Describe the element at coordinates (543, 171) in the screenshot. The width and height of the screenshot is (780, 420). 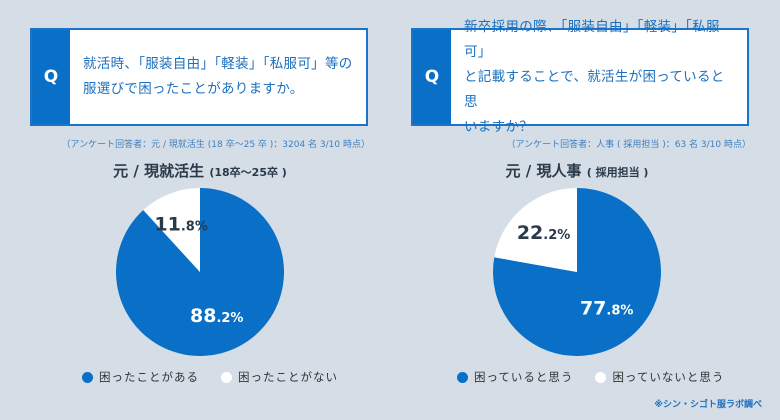
I see `title-main: 元 / 現人事` at that location.